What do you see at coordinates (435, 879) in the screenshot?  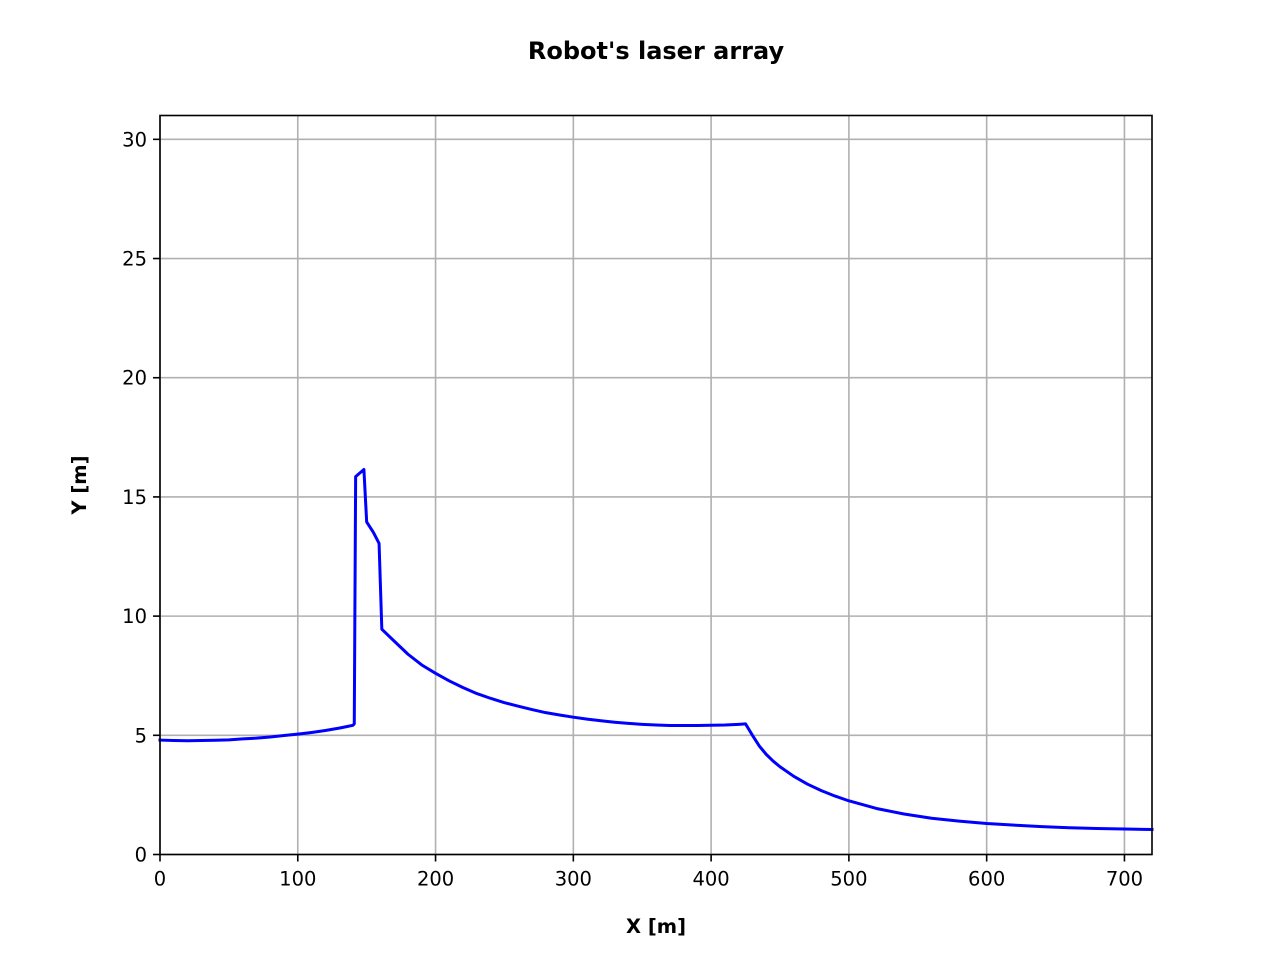 I see `x-tick-label: 200` at bounding box center [435, 879].